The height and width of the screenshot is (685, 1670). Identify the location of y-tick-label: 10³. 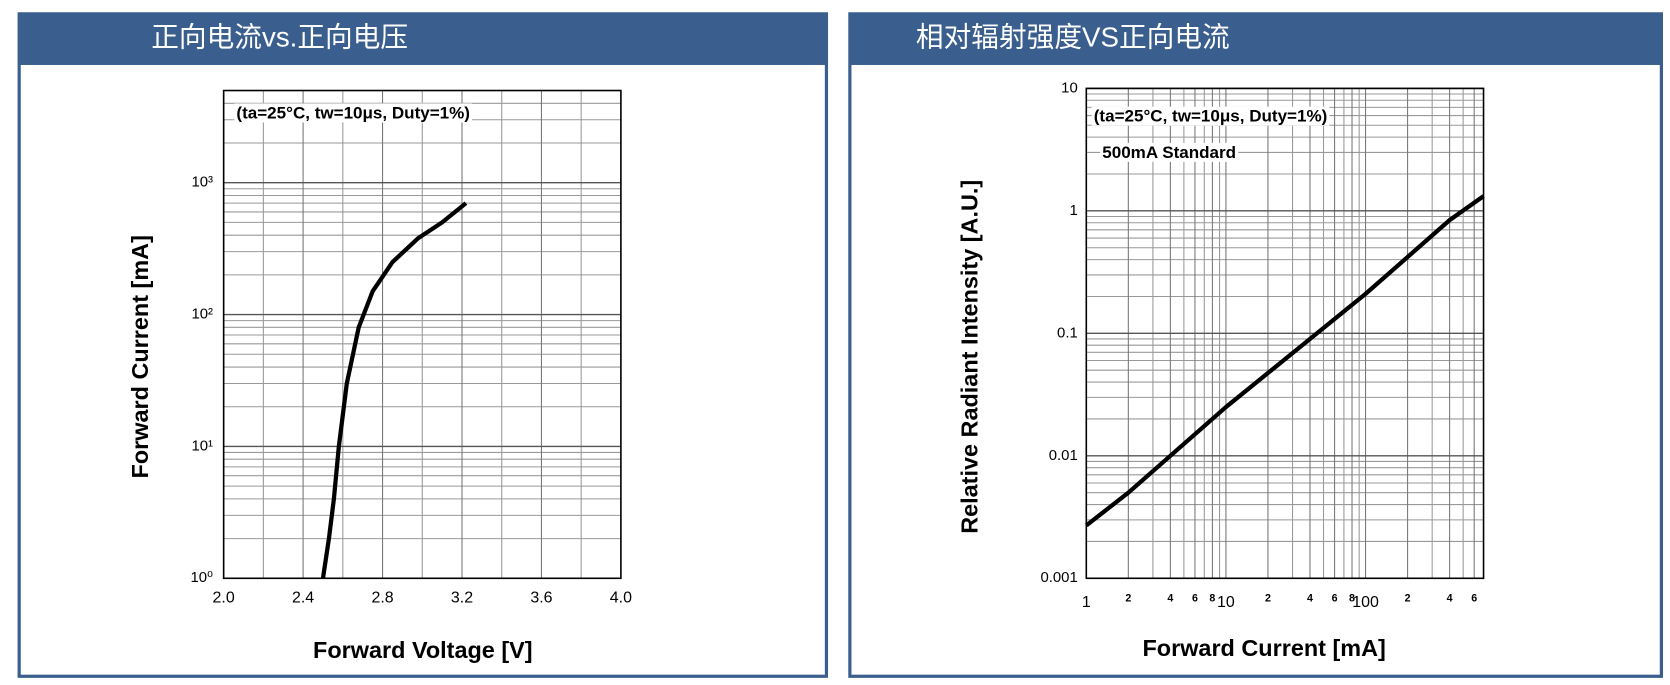
(202, 183).